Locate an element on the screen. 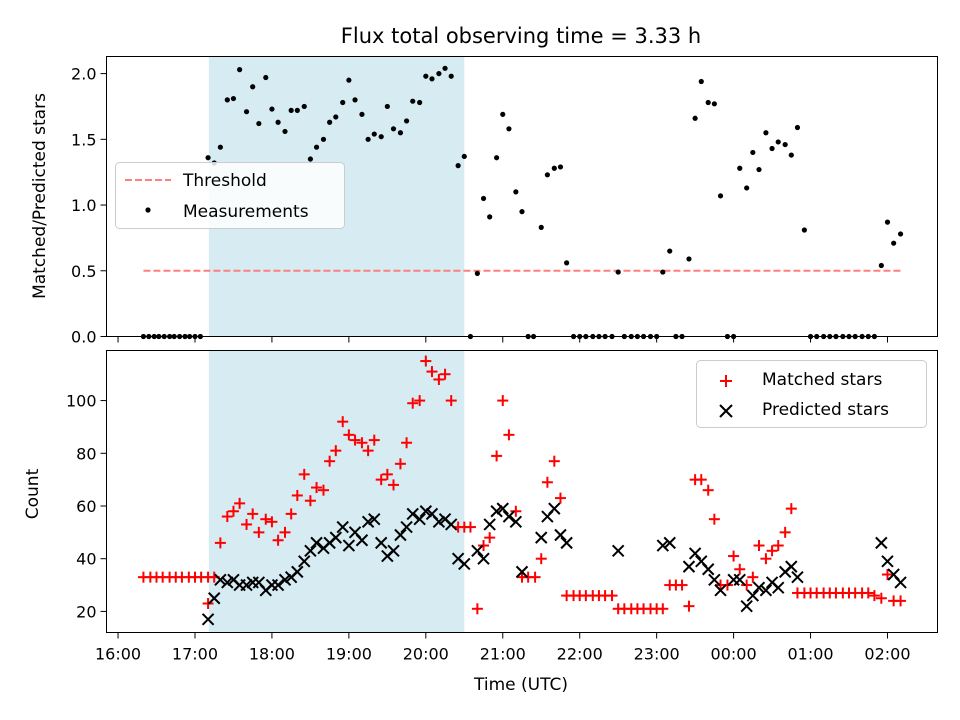  bottom-y-ticks: 20 40 60 80 100 is located at coordinates (86, 506).